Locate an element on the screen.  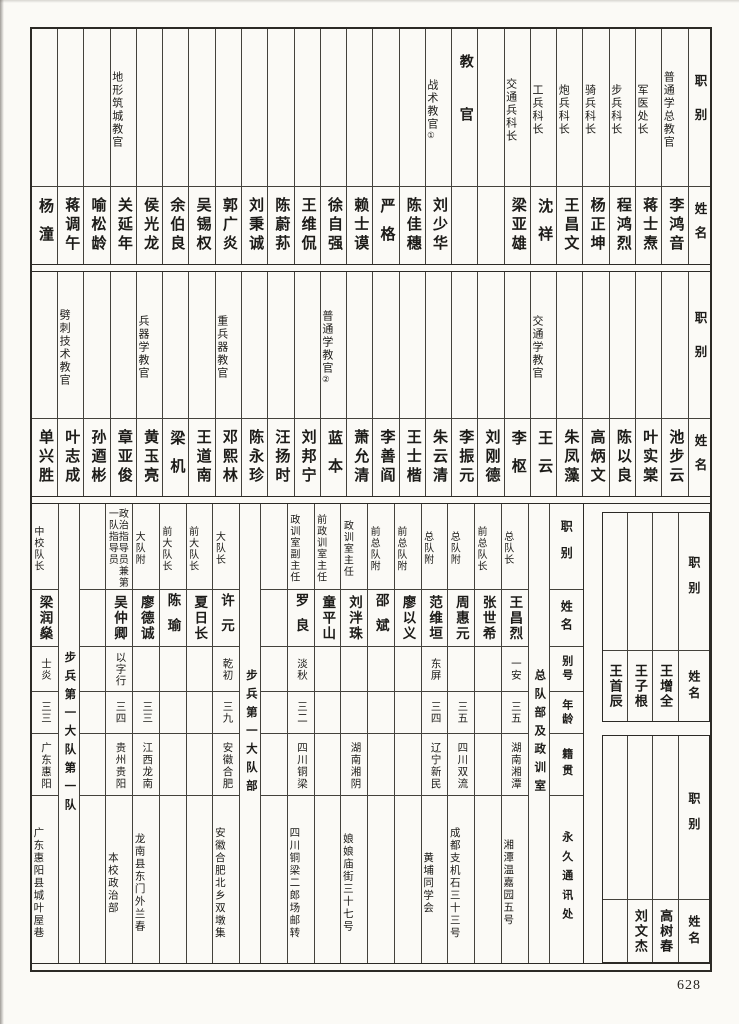
roster-column: 劈刺技术教官 叶志成 is located at coordinates (70, 384).